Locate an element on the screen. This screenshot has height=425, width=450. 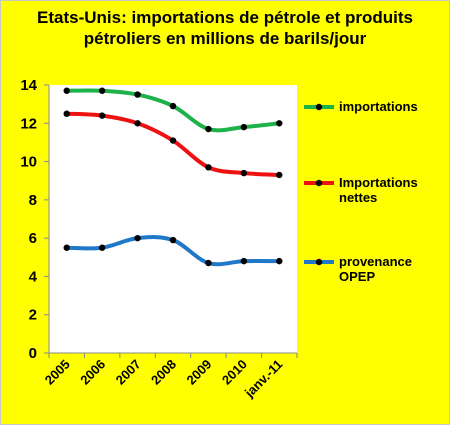
y-tick-label: 8 is located at coordinates (33, 200).